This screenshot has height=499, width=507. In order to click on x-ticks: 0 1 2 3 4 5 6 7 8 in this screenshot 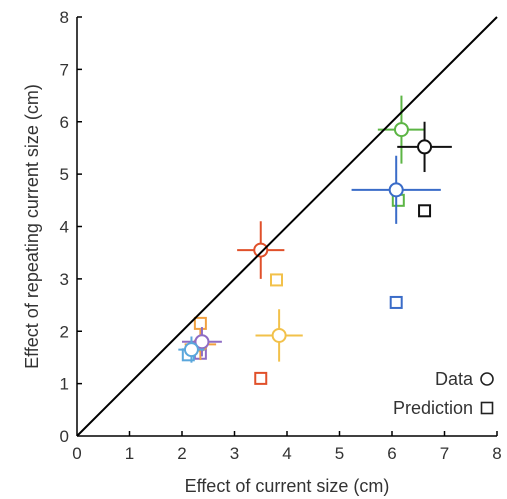, I will do `click(287, 447)`.